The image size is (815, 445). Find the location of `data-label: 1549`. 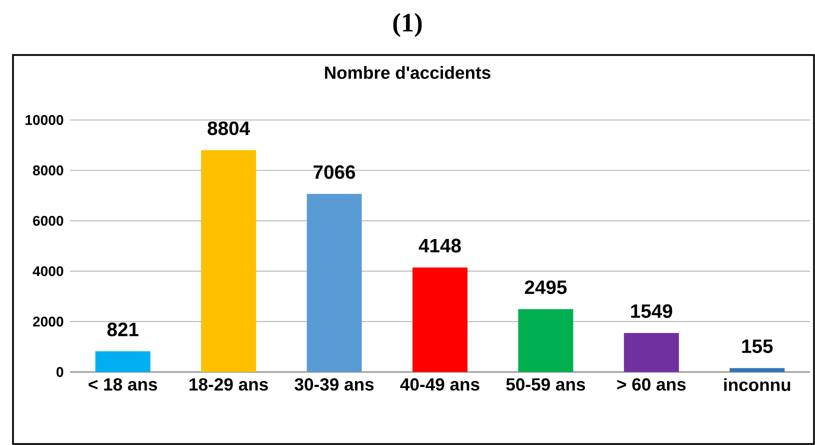

data-label: 1549 is located at coordinates (651, 311).